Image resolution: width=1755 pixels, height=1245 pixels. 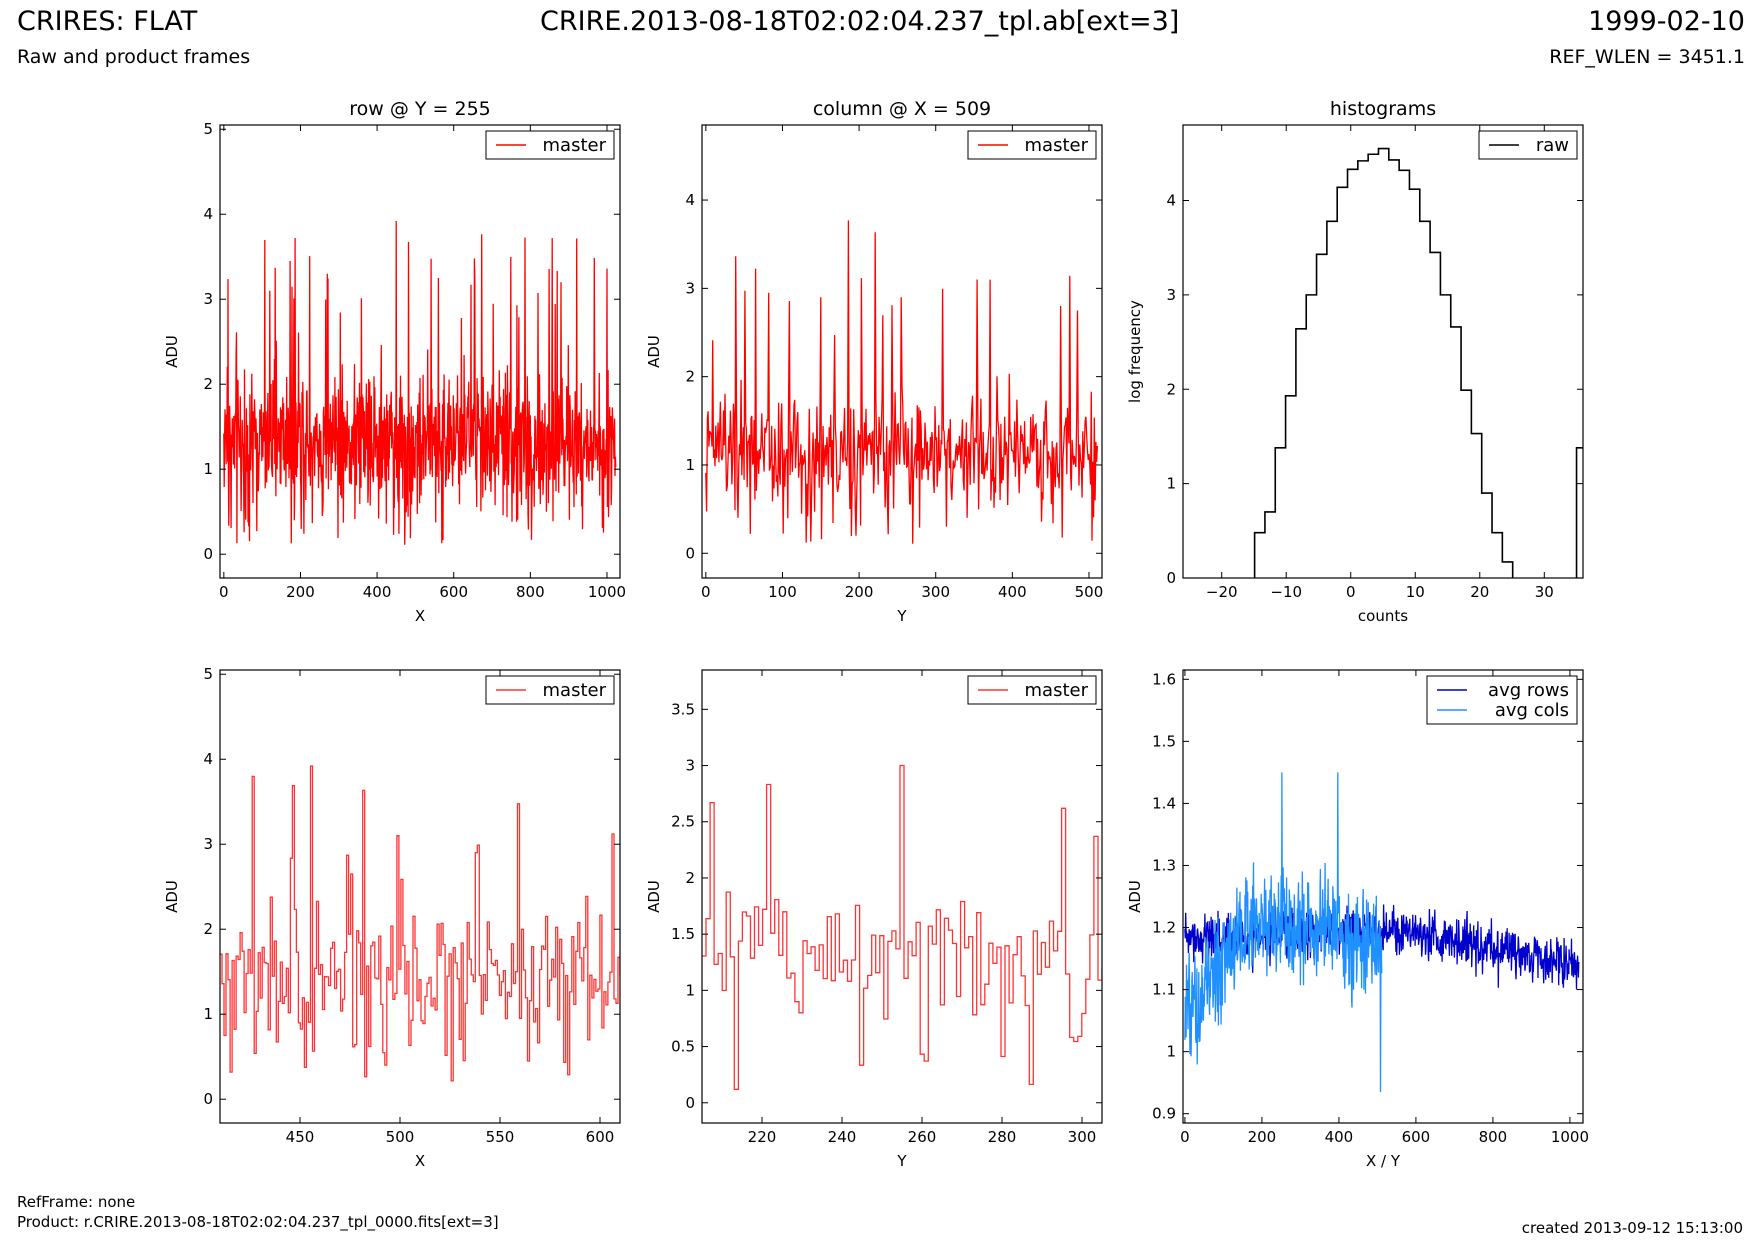 What do you see at coordinates (1666, 21) in the screenshot?
I see `observation-date: 1999-02-10` at bounding box center [1666, 21].